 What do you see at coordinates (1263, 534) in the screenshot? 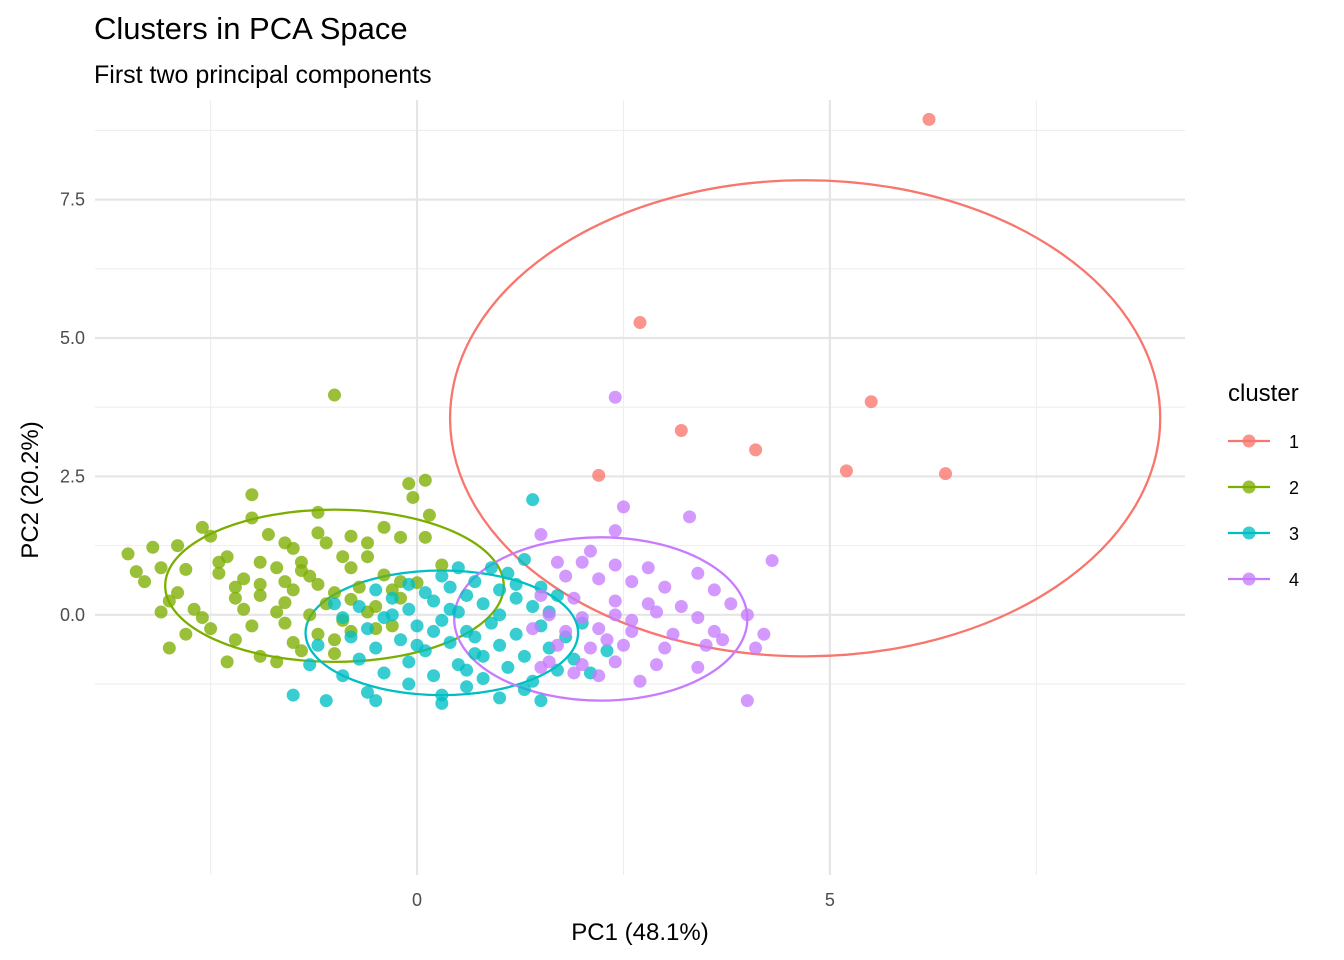
I see `legend-item-3: 3` at bounding box center [1263, 534].